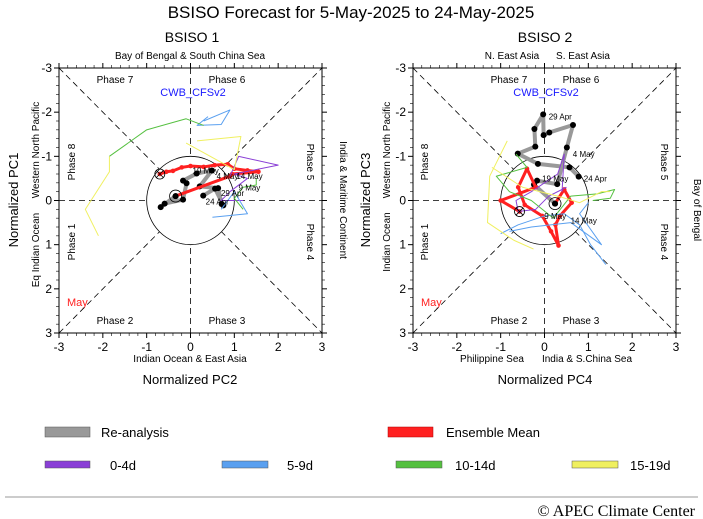 The image size is (703, 519). What do you see at coordinates (67, 432) in the screenshot?
I see `legend-swatch-reanalysis` at bounding box center [67, 432].